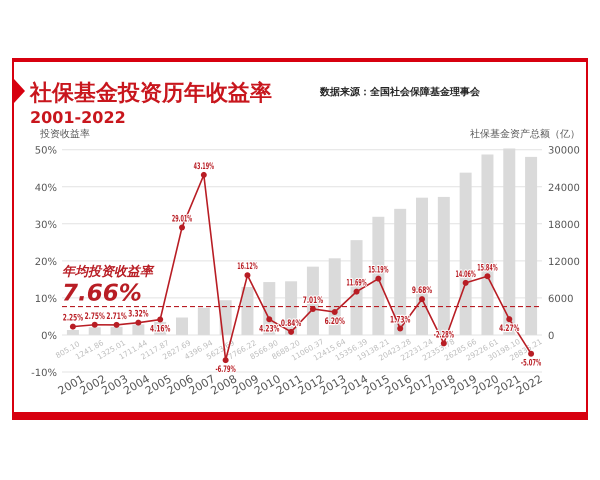 The width and height of the screenshot is (600, 480). What do you see at coordinates (365, 283) in the screenshot?
I see `data-label: 11.69%` at bounding box center [365, 283].